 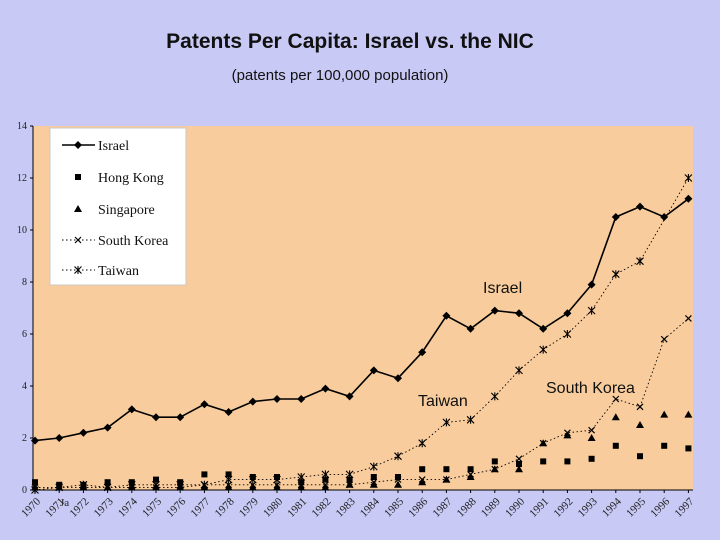 I want to click on x-tick-label: 1975, so click(x=152, y=507).